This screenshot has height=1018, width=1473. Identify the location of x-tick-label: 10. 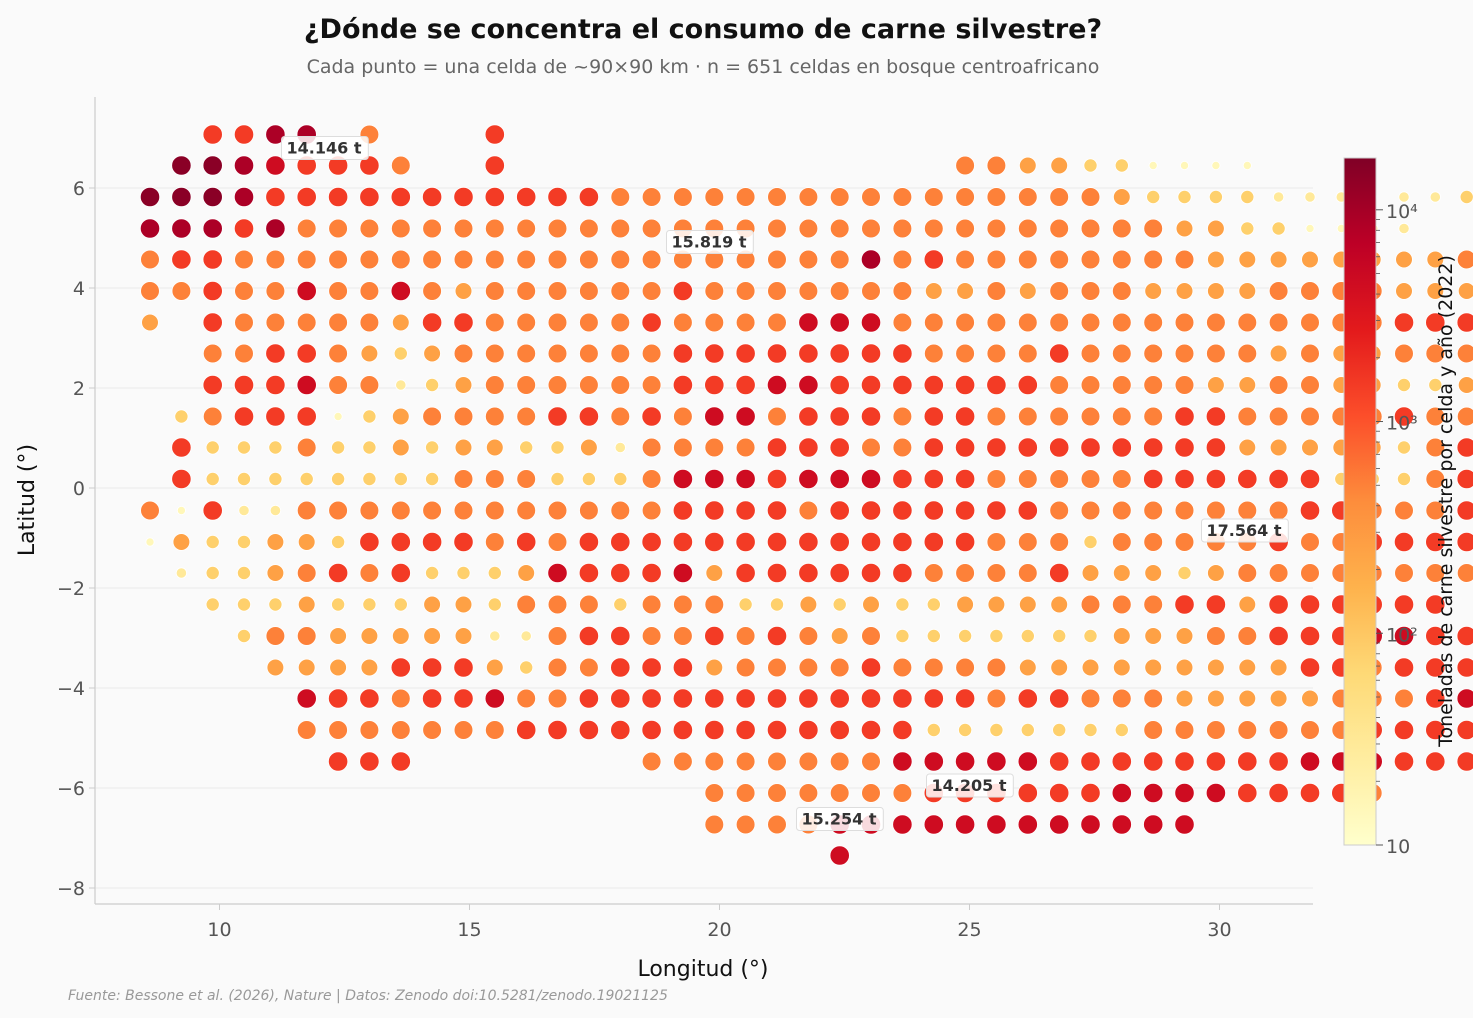
(219, 930).